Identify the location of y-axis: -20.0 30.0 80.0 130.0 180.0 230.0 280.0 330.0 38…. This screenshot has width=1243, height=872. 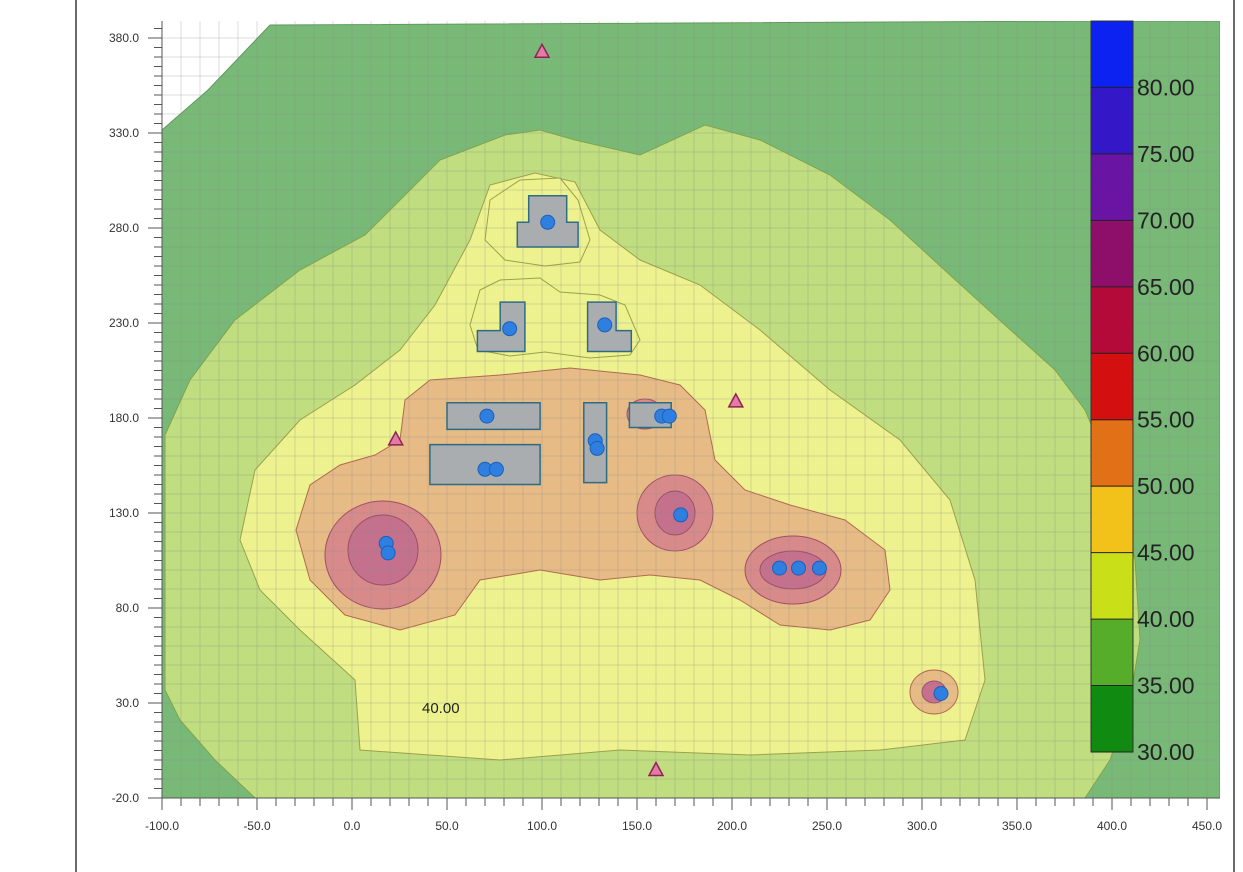
(136, 413).